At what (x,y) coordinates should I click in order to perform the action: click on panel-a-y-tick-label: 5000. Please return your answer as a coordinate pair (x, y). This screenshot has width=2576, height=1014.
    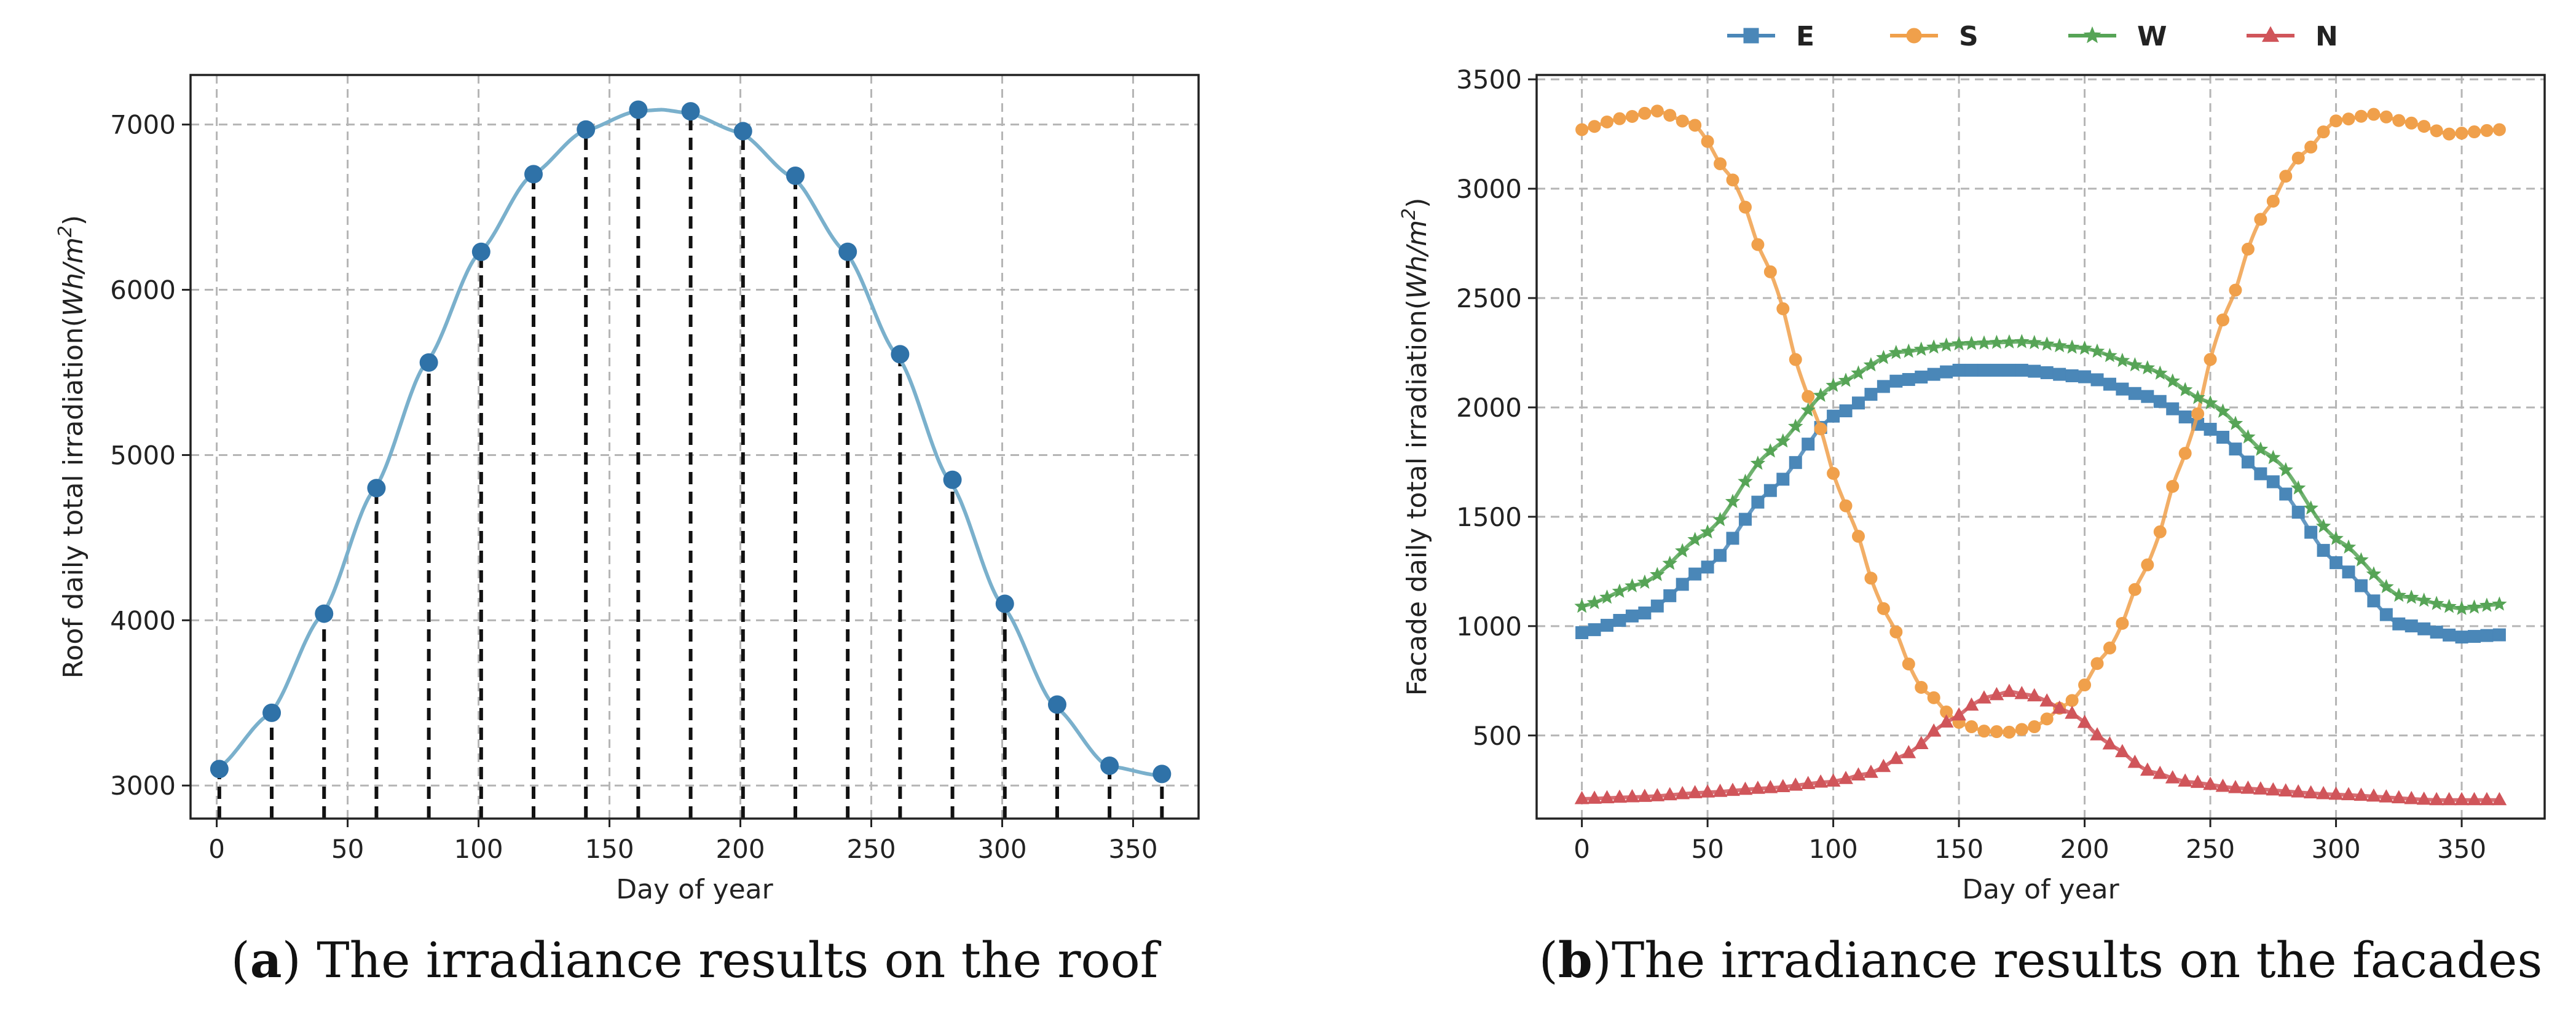
    Looking at the image, I should click on (143, 455).